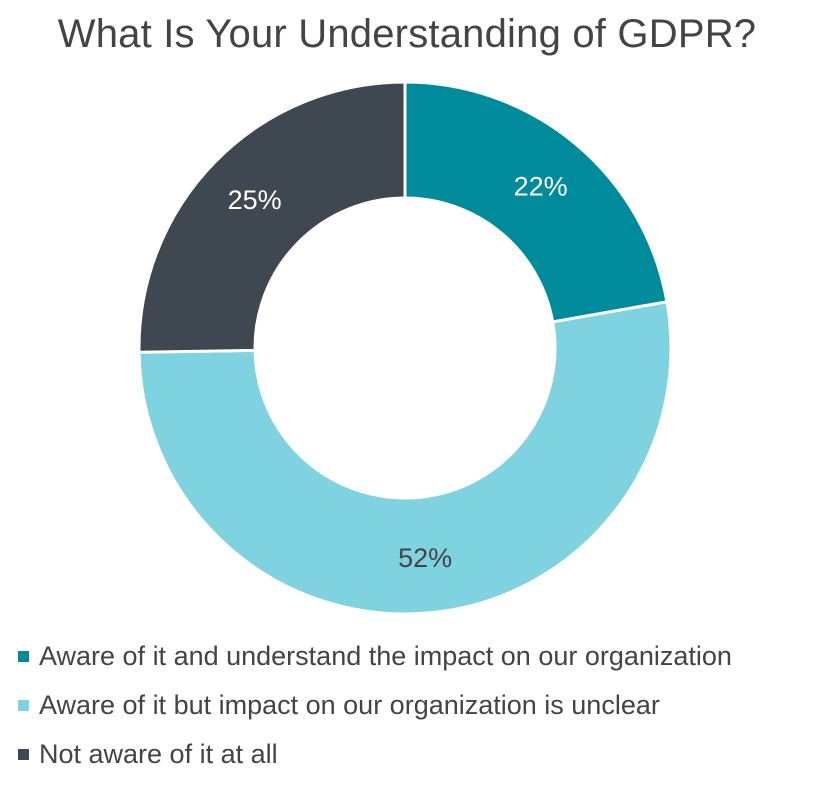  Describe the element at coordinates (255, 200) in the screenshot. I see `data-label-2: 25%` at that location.